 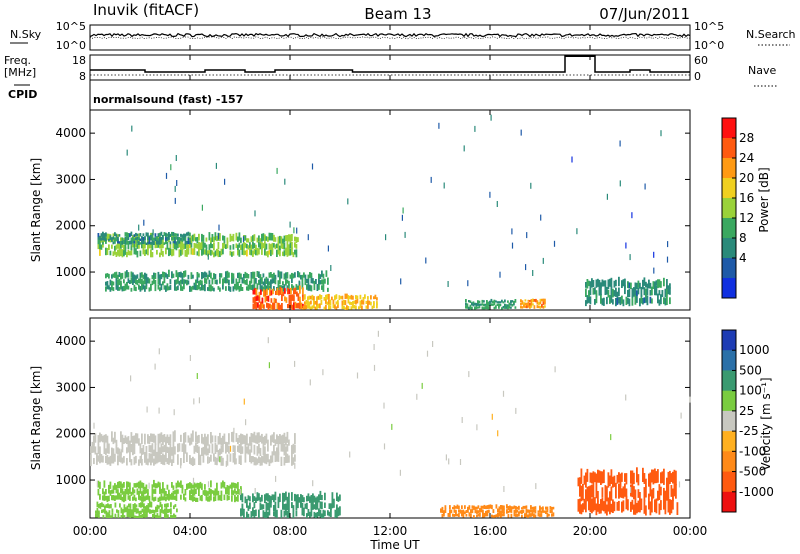 I want to click on noise-search-line, so click(x=390, y=38).